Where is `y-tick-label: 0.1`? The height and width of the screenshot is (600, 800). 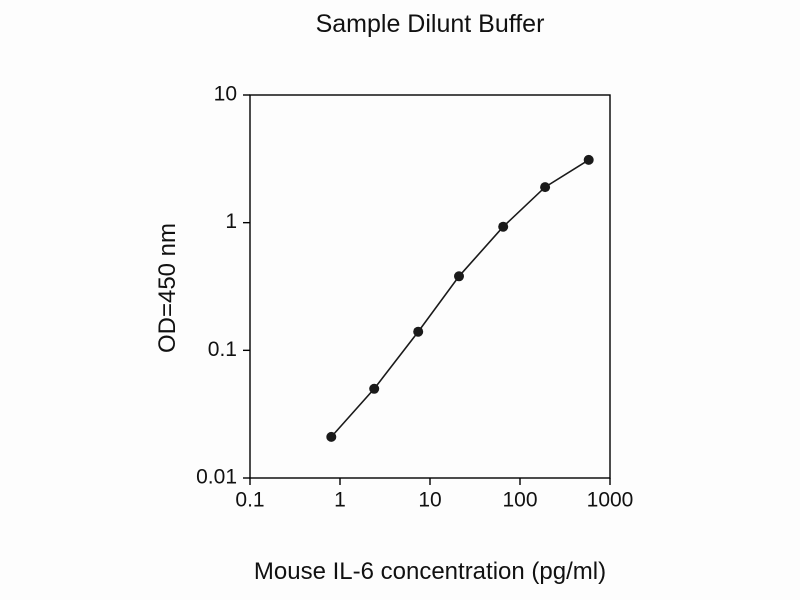 y-tick-label: 0.1 is located at coordinates (222, 349).